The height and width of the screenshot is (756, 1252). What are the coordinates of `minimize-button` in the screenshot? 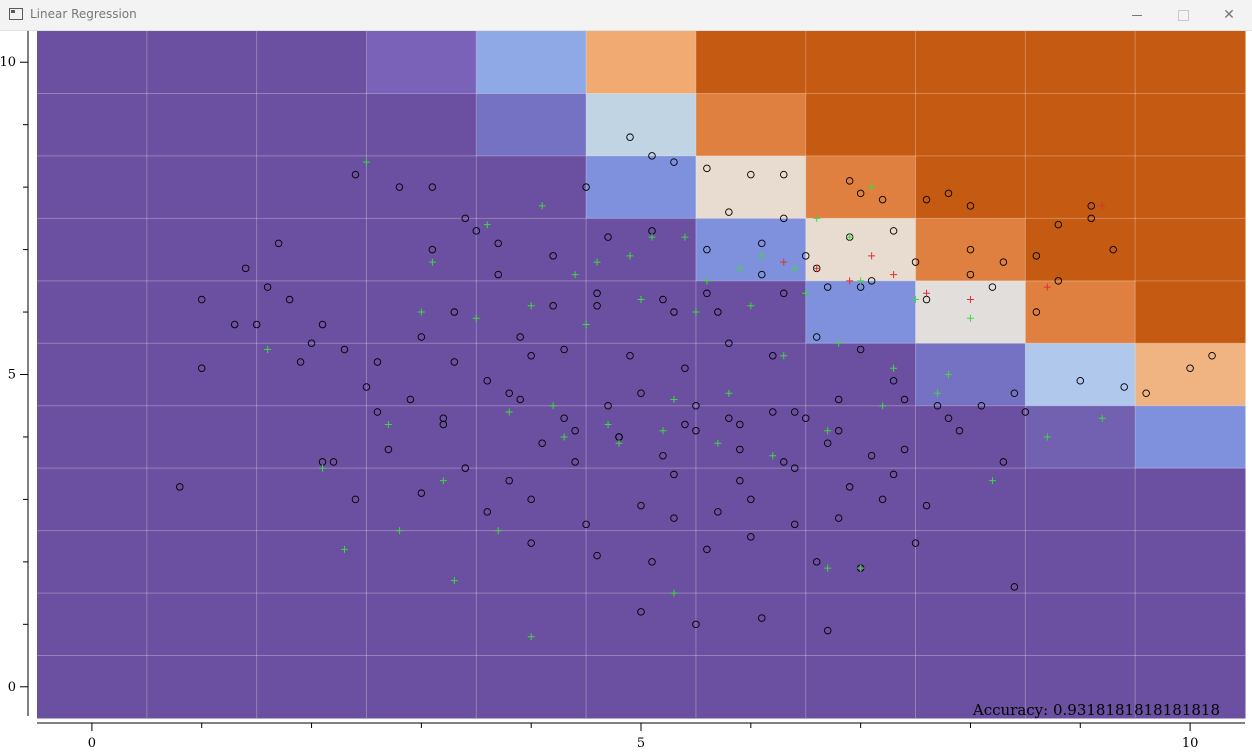 It's located at (1137, 15).